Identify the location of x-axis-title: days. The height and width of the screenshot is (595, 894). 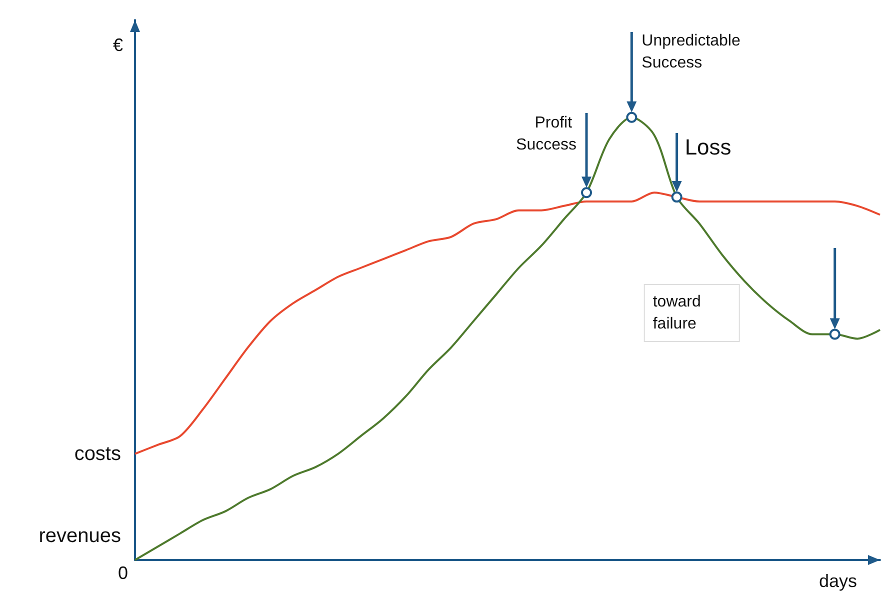
(838, 581).